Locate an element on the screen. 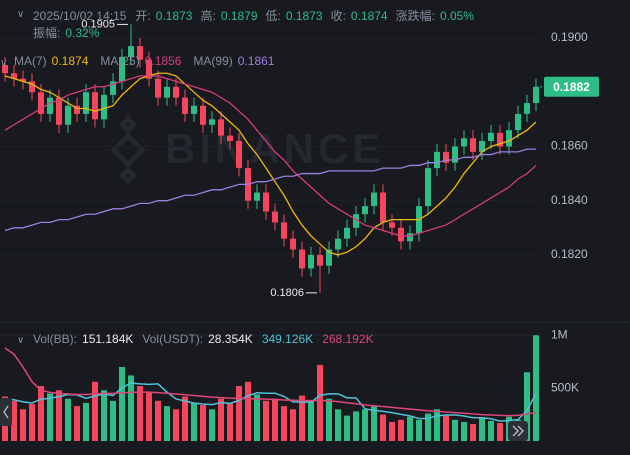 The image size is (630, 455). volume-tick-label: 500K is located at coordinates (565, 387).